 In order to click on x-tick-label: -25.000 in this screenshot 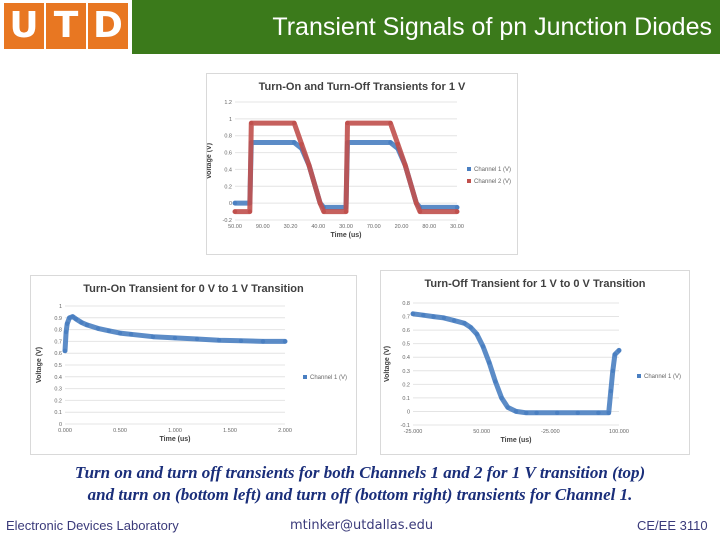, I will do `click(413, 432)`.